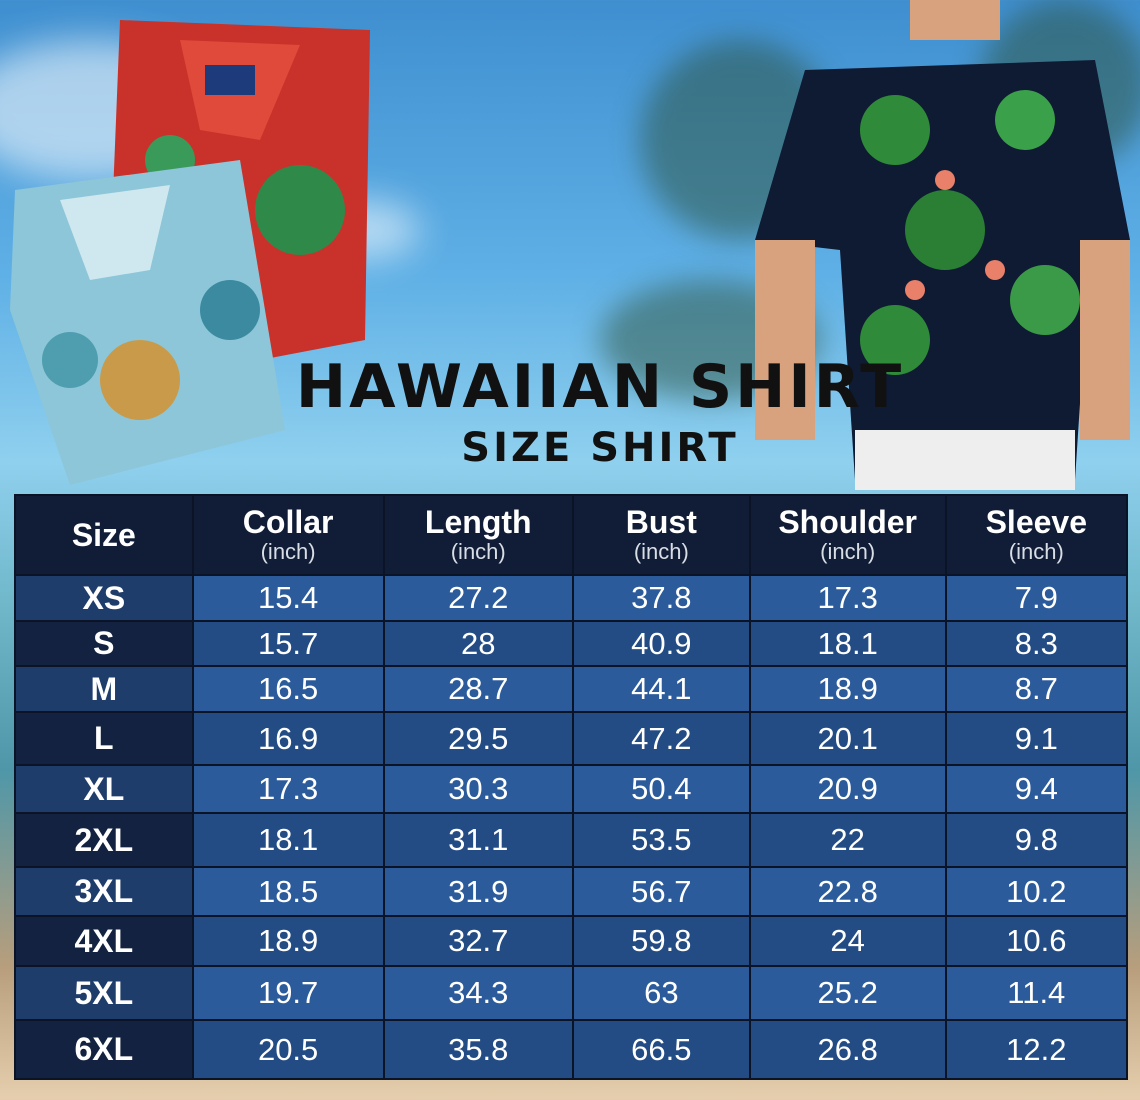 This screenshot has height=1100, width=1140. Describe the element at coordinates (190, 252) in the screenshot. I see `folded-shirts-image` at that location.